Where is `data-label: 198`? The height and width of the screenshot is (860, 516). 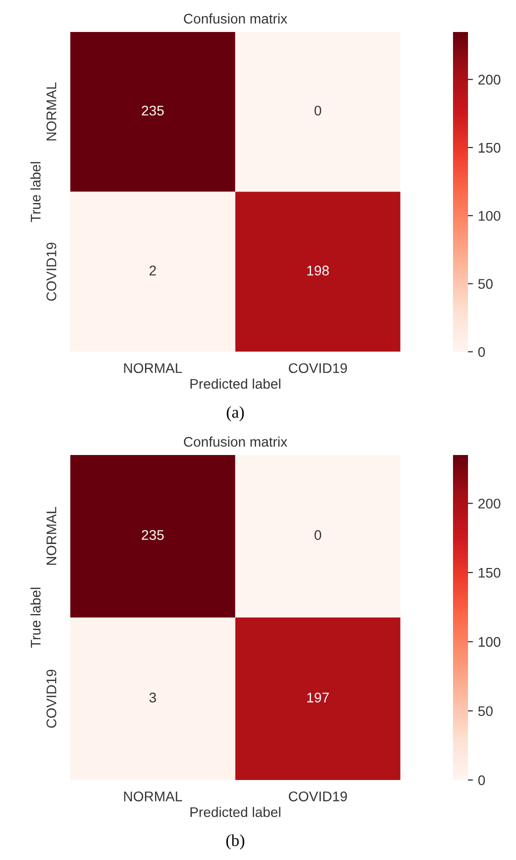
data-label: 198 is located at coordinates (318, 271).